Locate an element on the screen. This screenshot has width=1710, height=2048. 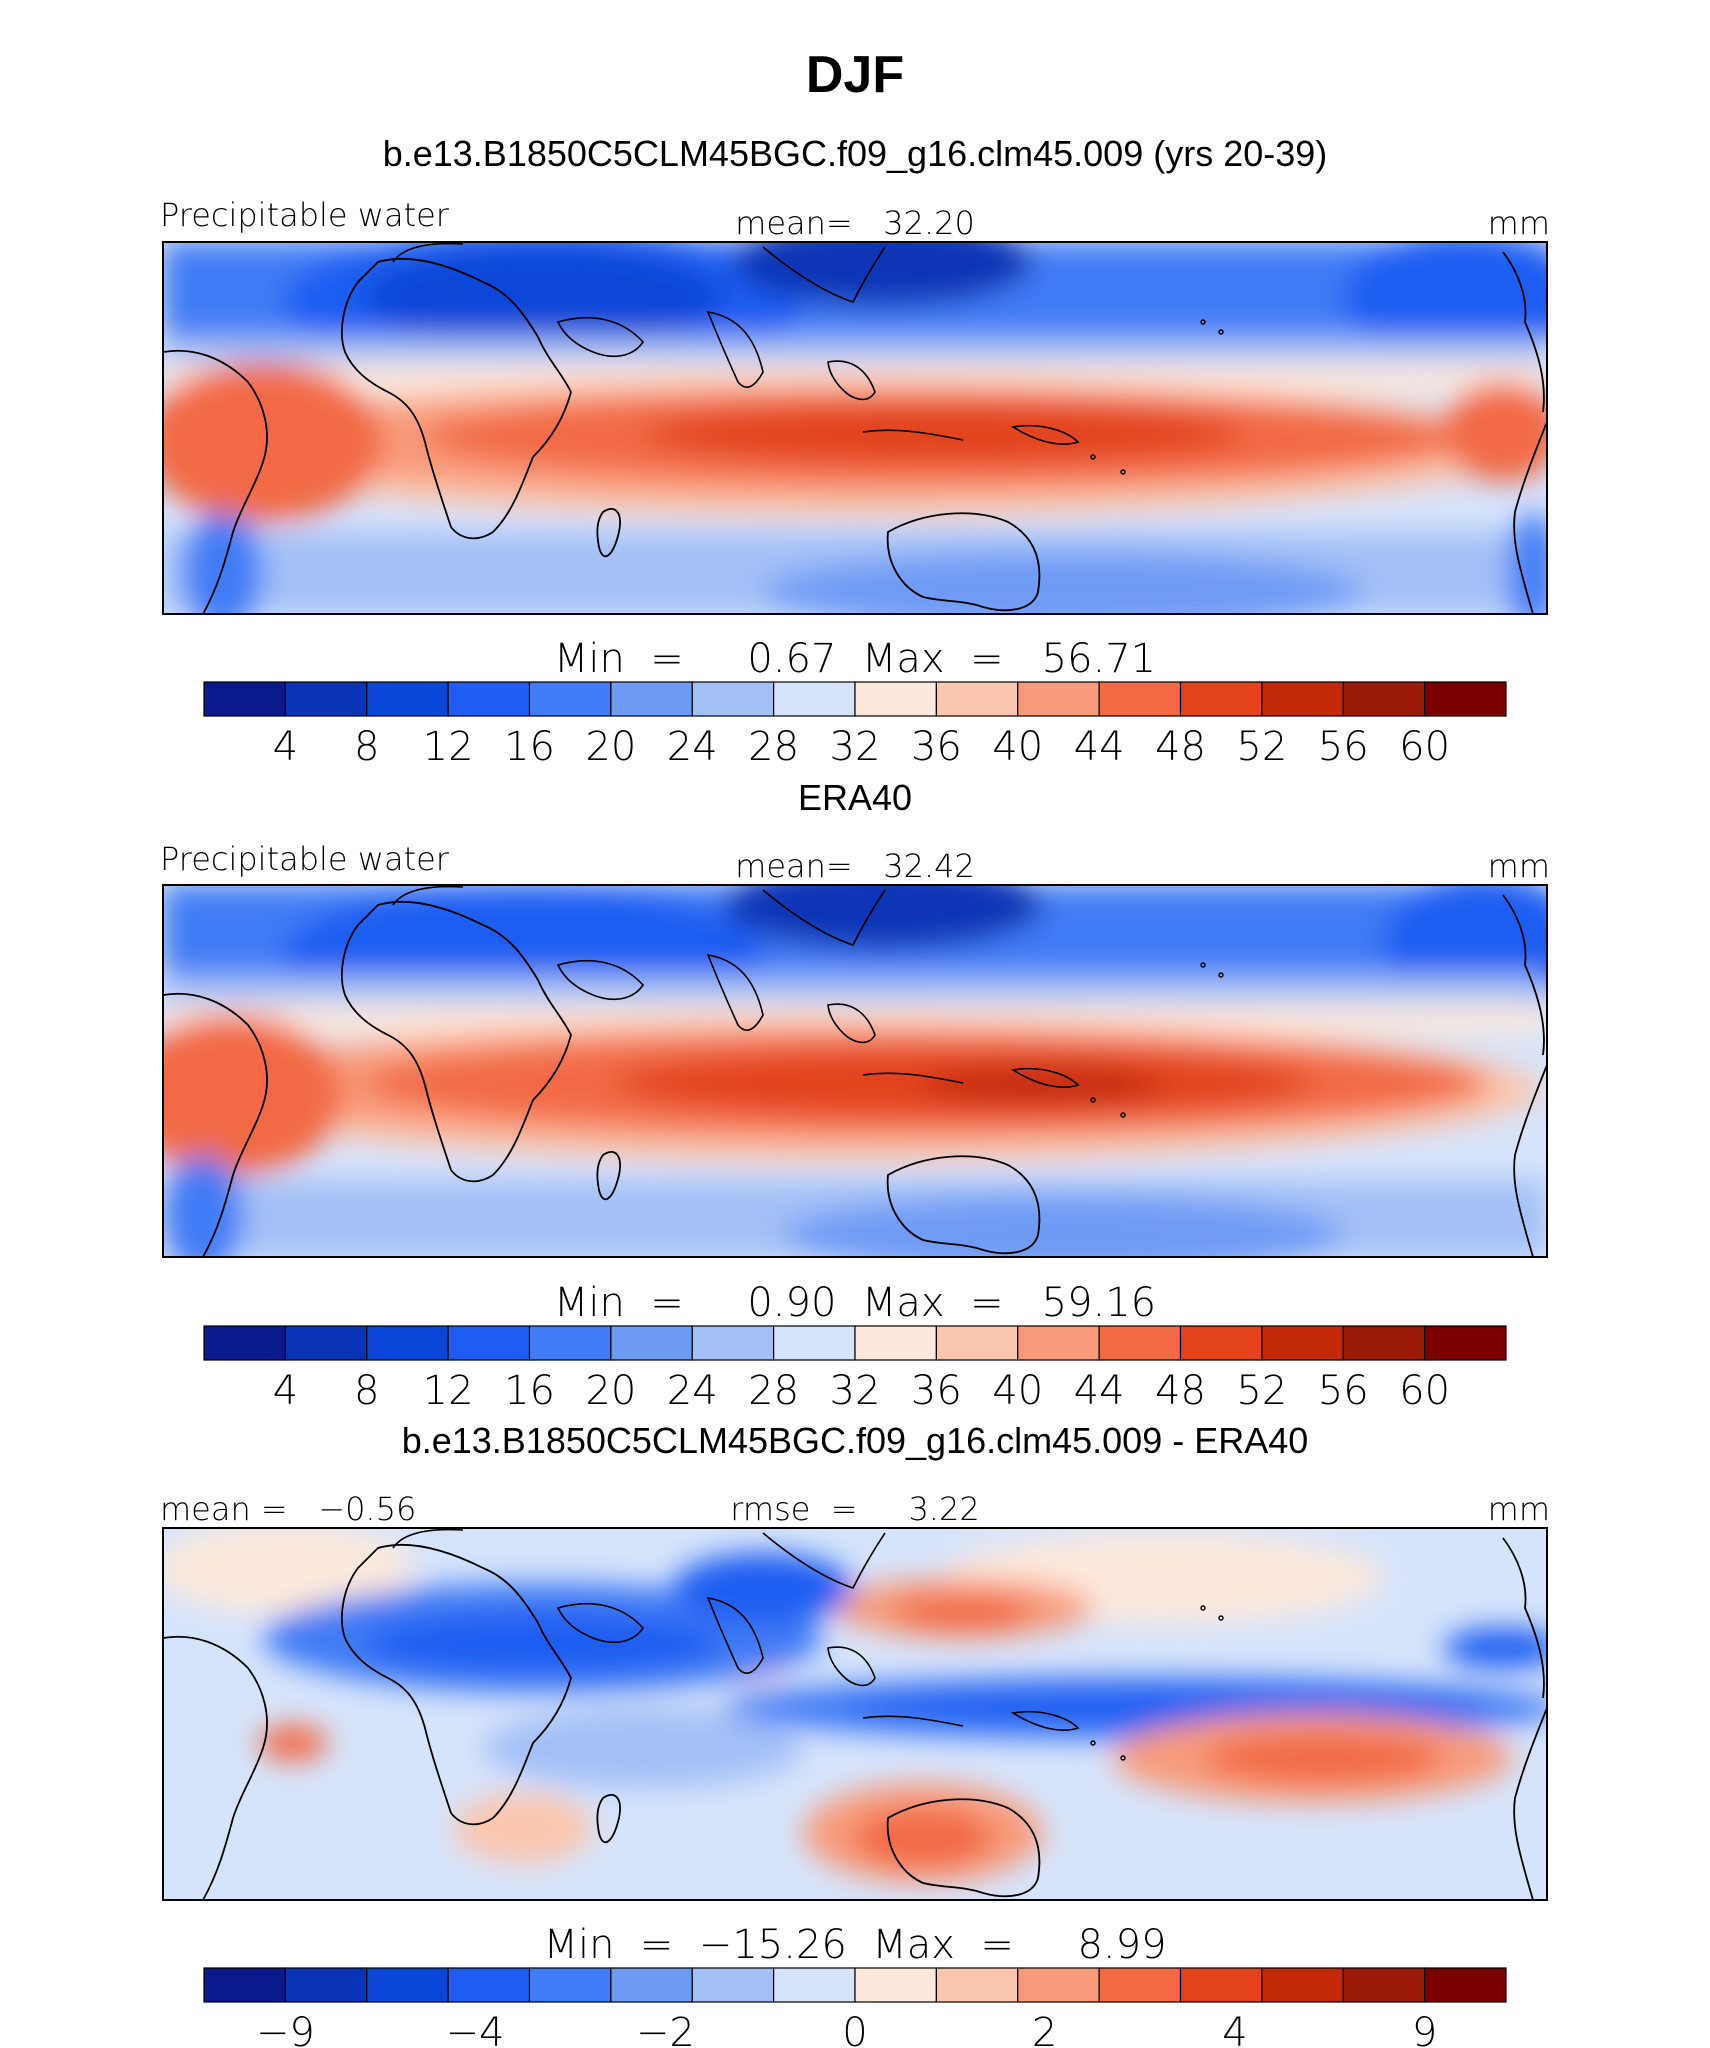
colorbar-tick-label: 9 is located at coordinates (1424, 2029).